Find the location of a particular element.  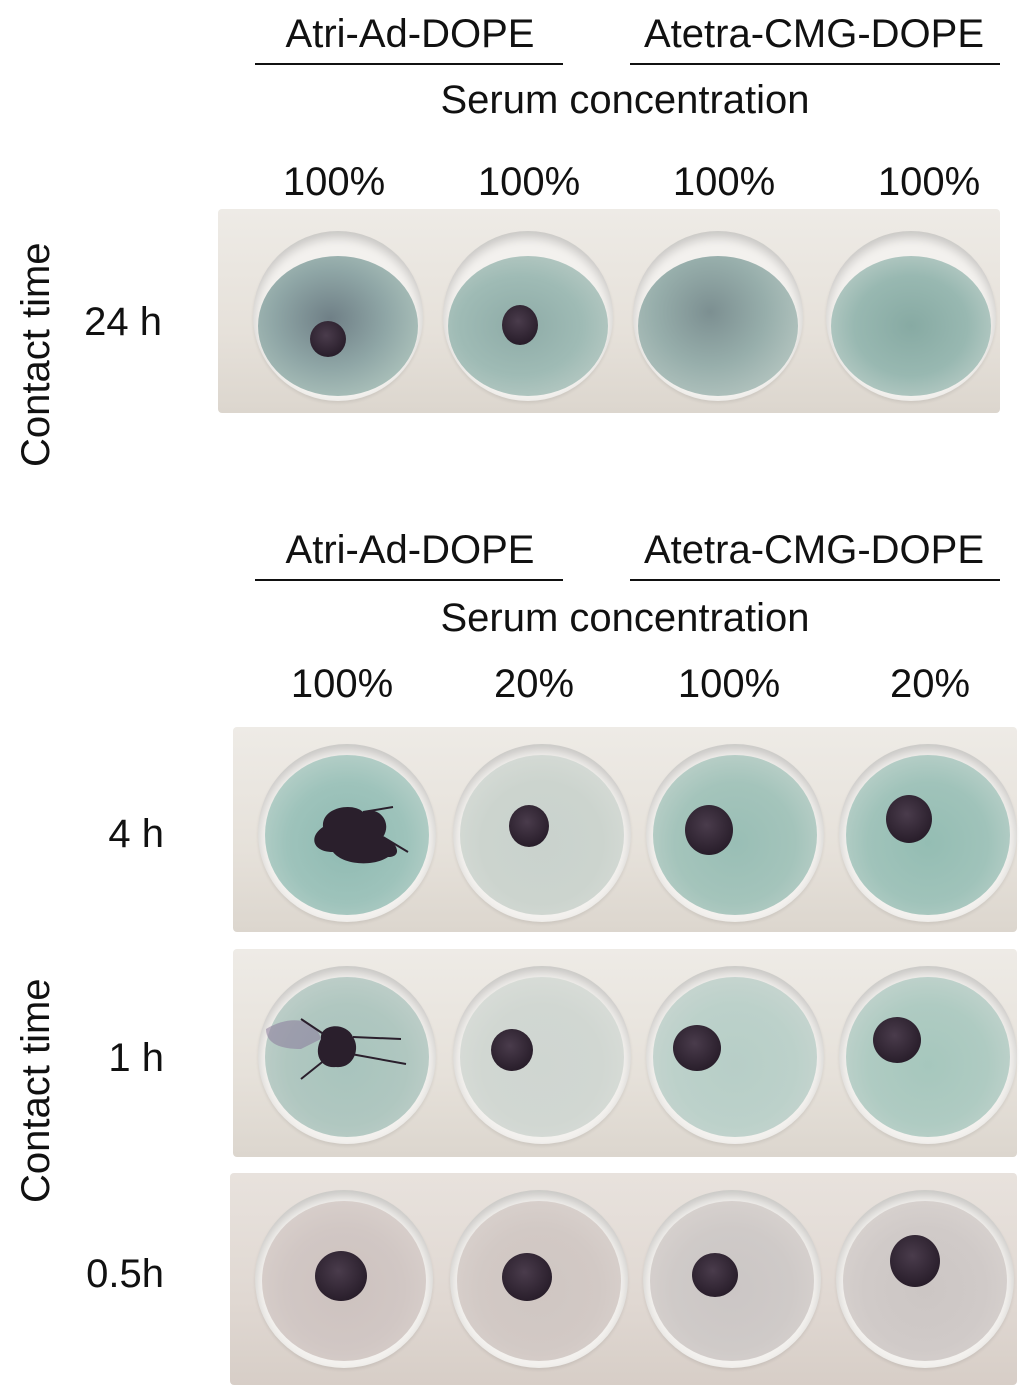

photo-plate-0-5h is located at coordinates (623, 1279).